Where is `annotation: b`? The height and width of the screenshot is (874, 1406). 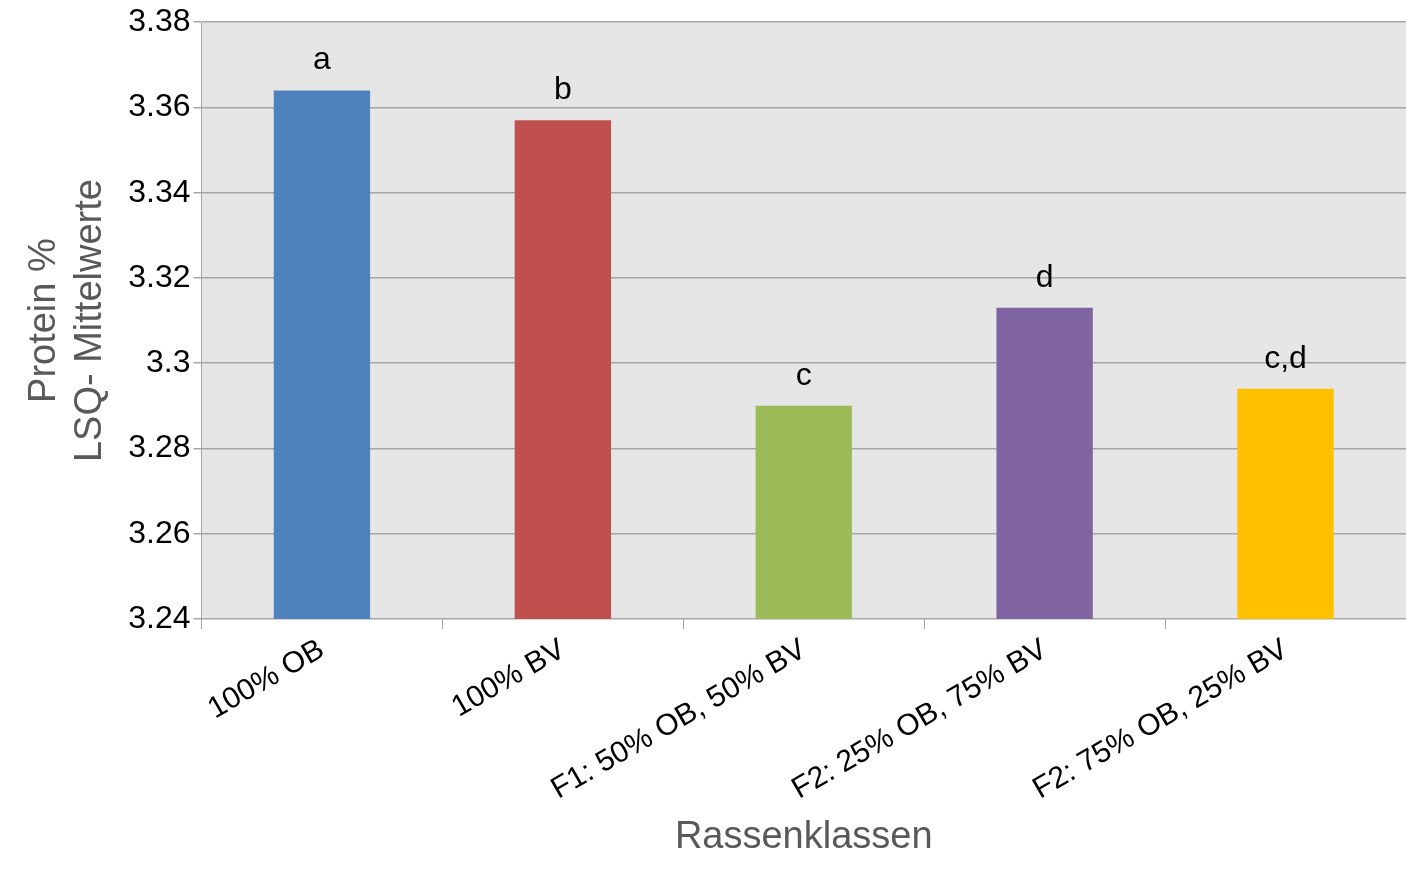
annotation: b is located at coordinates (562, 88).